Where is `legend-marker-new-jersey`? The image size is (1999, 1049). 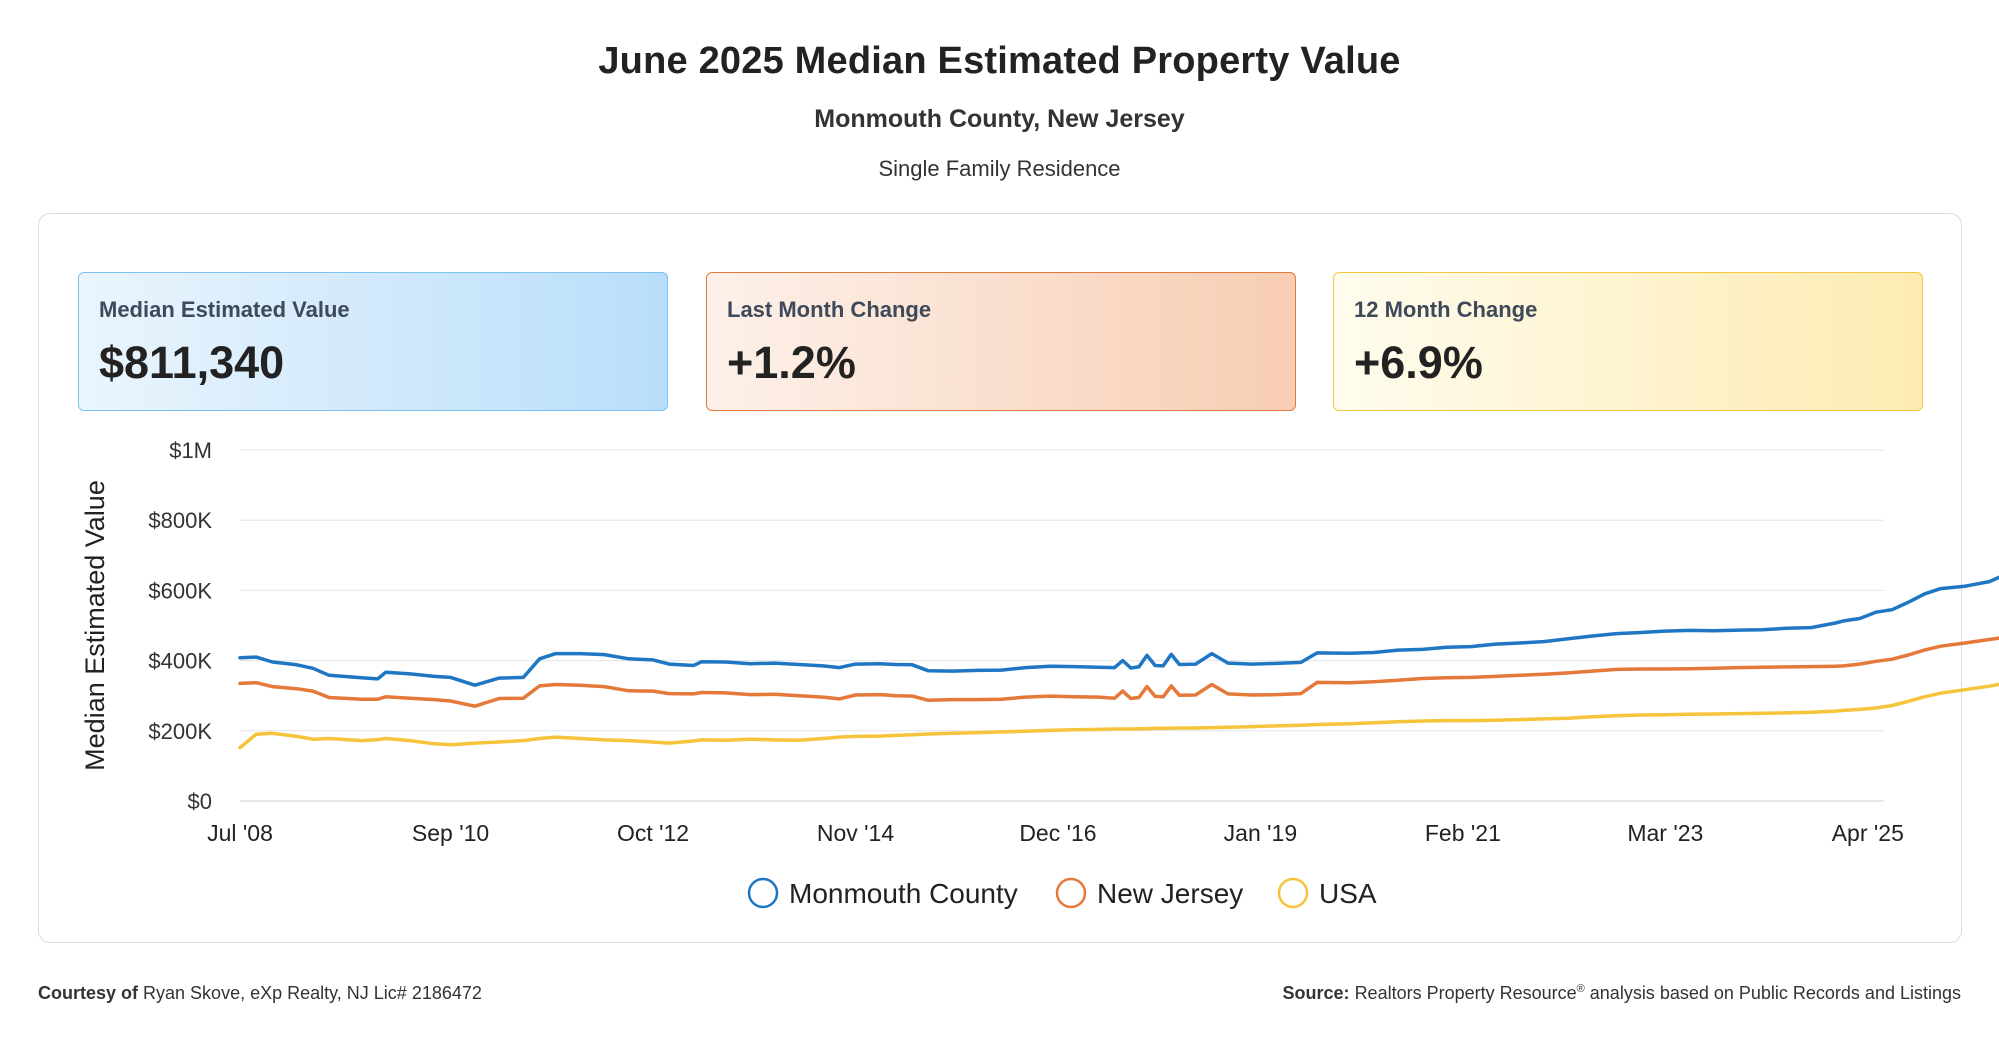
legend-marker-new-jersey is located at coordinates (1071, 893).